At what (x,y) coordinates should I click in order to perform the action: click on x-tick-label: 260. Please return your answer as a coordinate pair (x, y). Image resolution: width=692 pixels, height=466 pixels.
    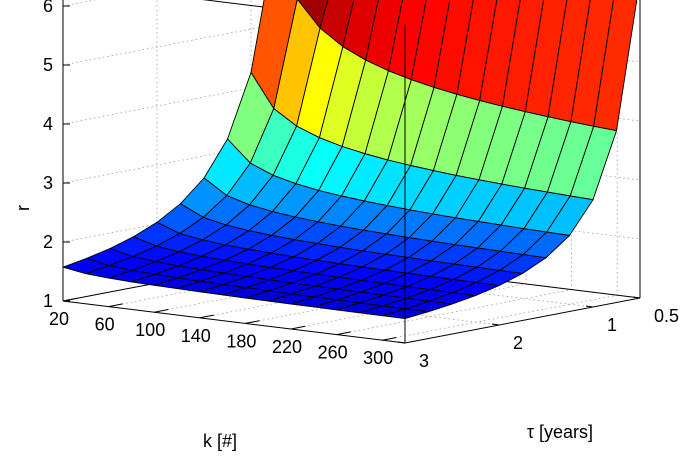
    Looking at the image, I should click on (333, 353).